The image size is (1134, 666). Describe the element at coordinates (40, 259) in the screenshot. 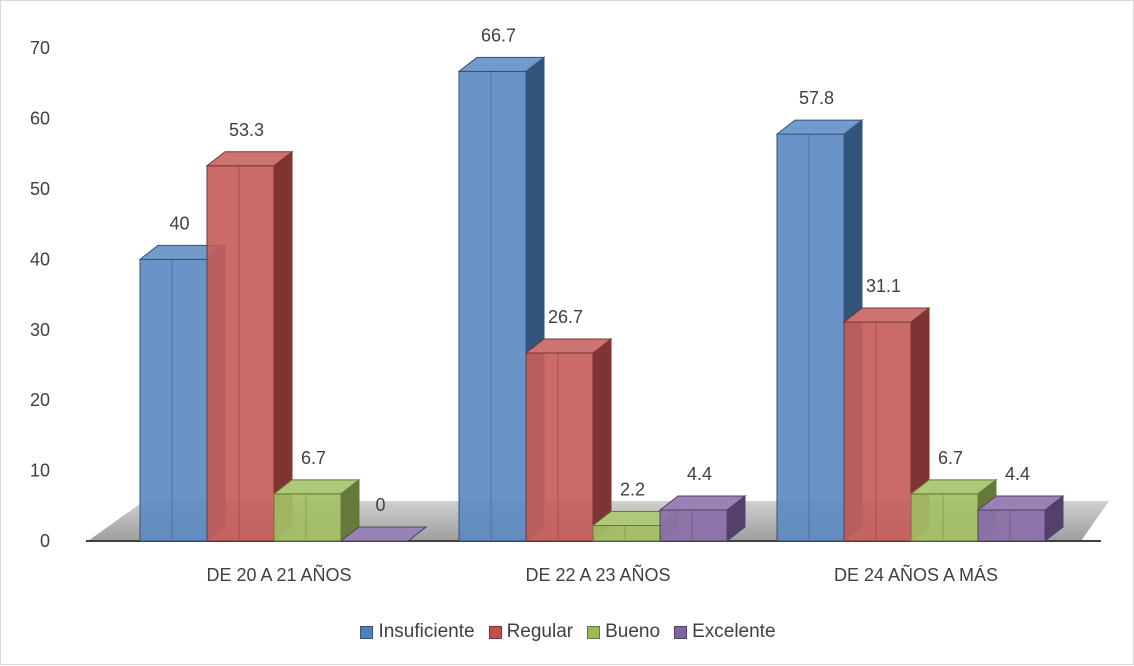

I see `y-tick-label: 40` at that location.